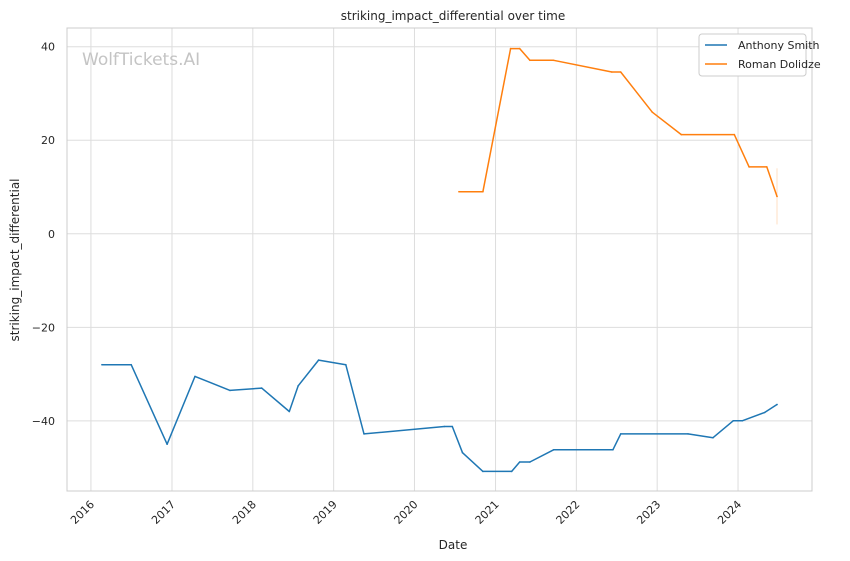 The width and height of the screenshot is (850, 561). I want to click on chart-title: striking_impact_differential over time, so click(453, 16).